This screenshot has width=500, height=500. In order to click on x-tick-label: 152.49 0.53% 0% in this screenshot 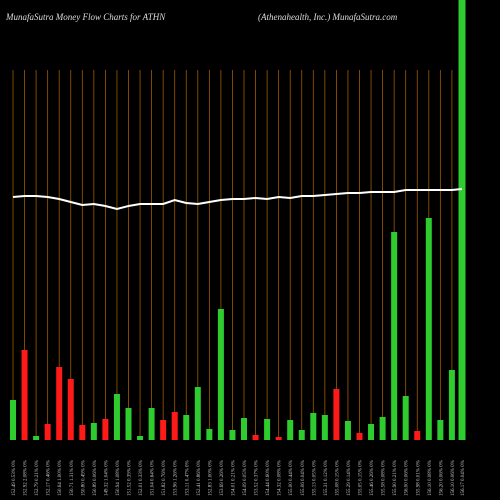, I will do `click(14, 478)`.